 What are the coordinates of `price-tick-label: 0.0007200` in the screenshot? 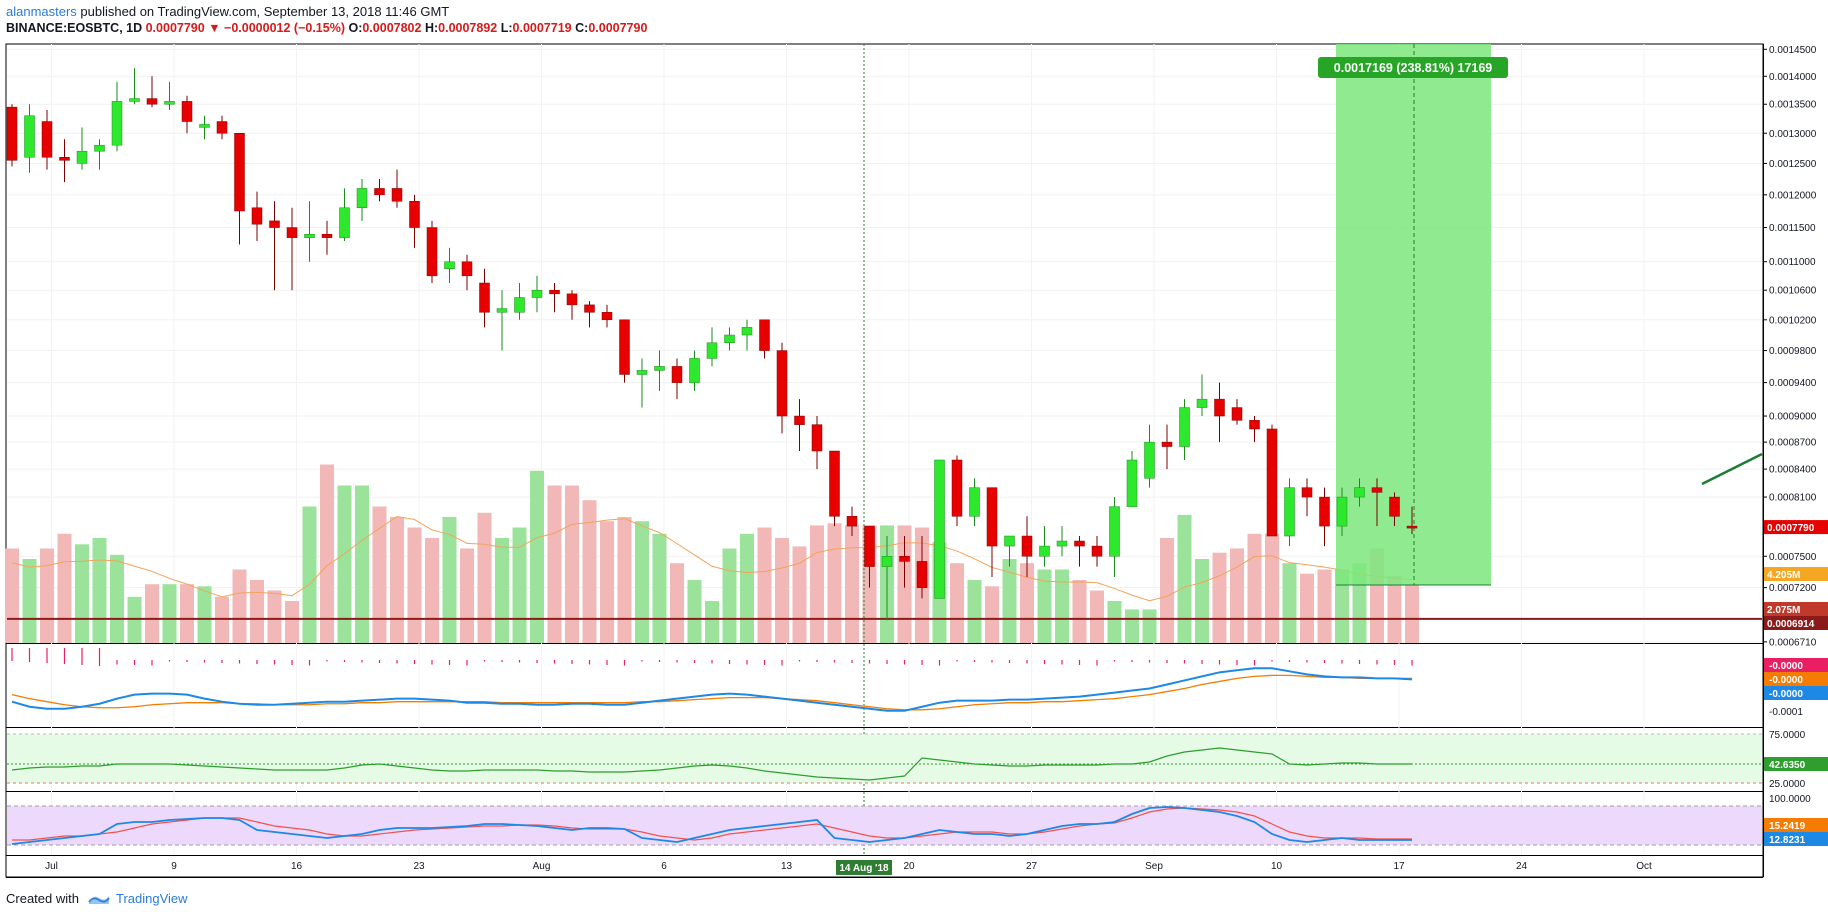 It's located at (1793, 588).